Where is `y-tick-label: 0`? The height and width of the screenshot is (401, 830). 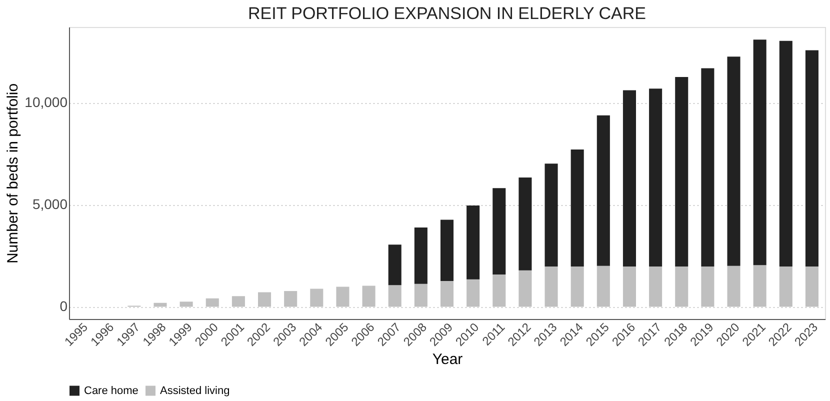 y-tick-label: 0 is located at coordinates (64, 306).